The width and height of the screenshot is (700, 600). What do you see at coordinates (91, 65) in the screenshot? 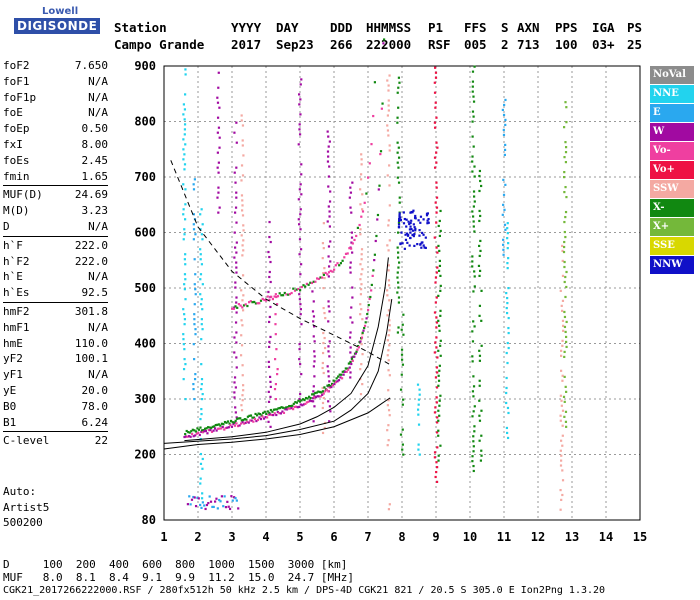
I see `param-value: 7.650` at bounding box center [91, 65].